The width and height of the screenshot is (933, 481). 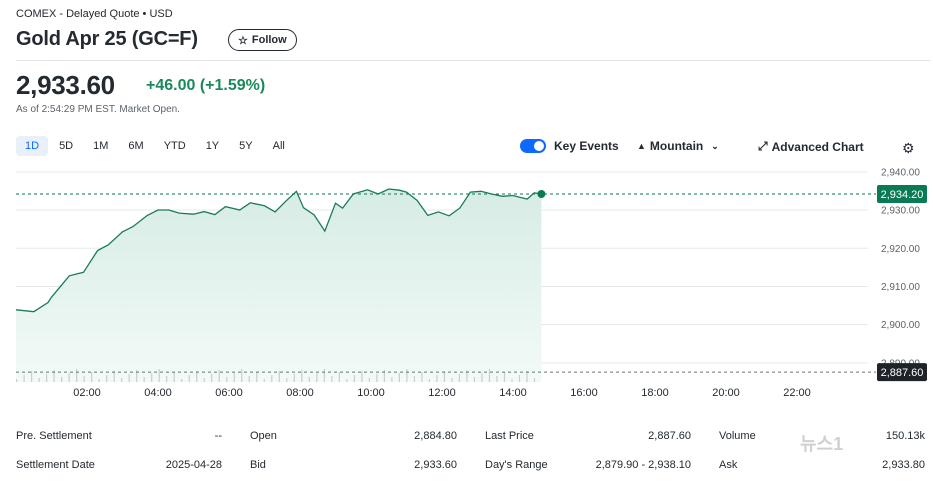 I want to click on x-tick-label: 16:00, so click(x=584, y=393).